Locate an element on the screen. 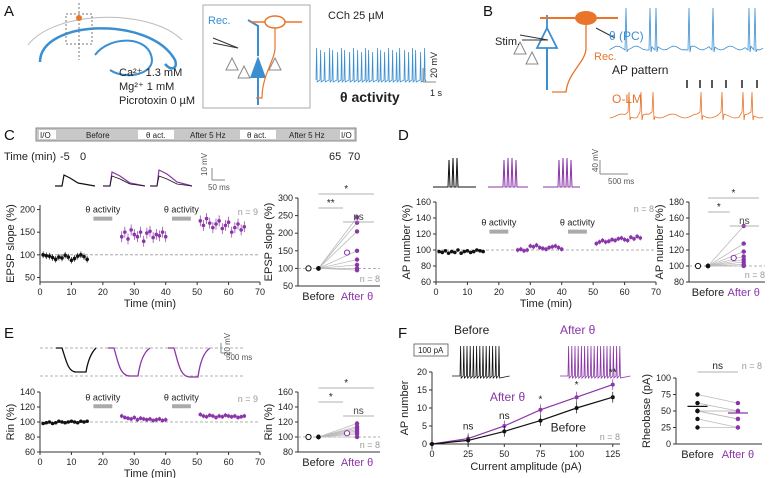  protocol-after-5hz-1: After 5 Hz is located at coordinates (208, 135).